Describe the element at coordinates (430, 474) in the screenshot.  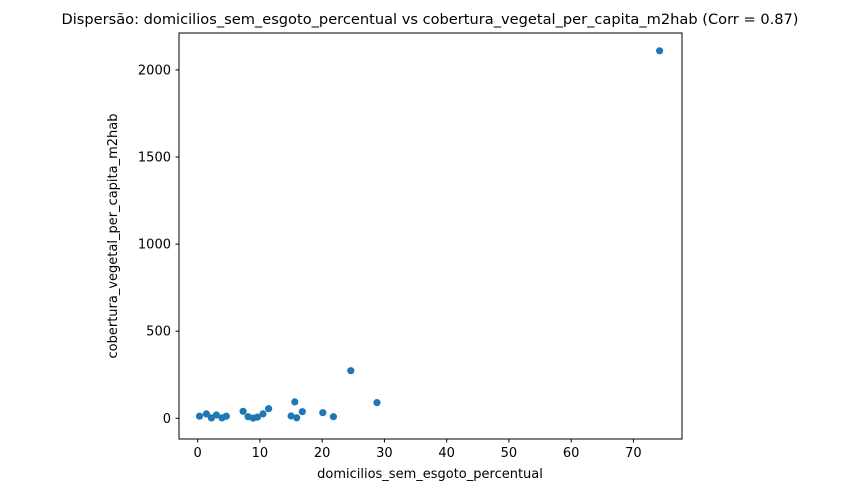
I see `x-axis-label: domicilios_sem_esgoto_percentual` at that location.